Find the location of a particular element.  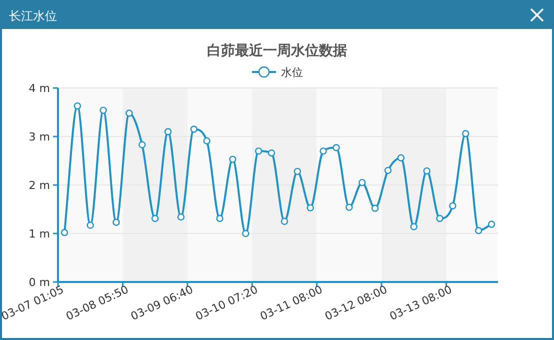

chart-title: 白茆最近一周水位数据 is located at coordinates (277, 50).